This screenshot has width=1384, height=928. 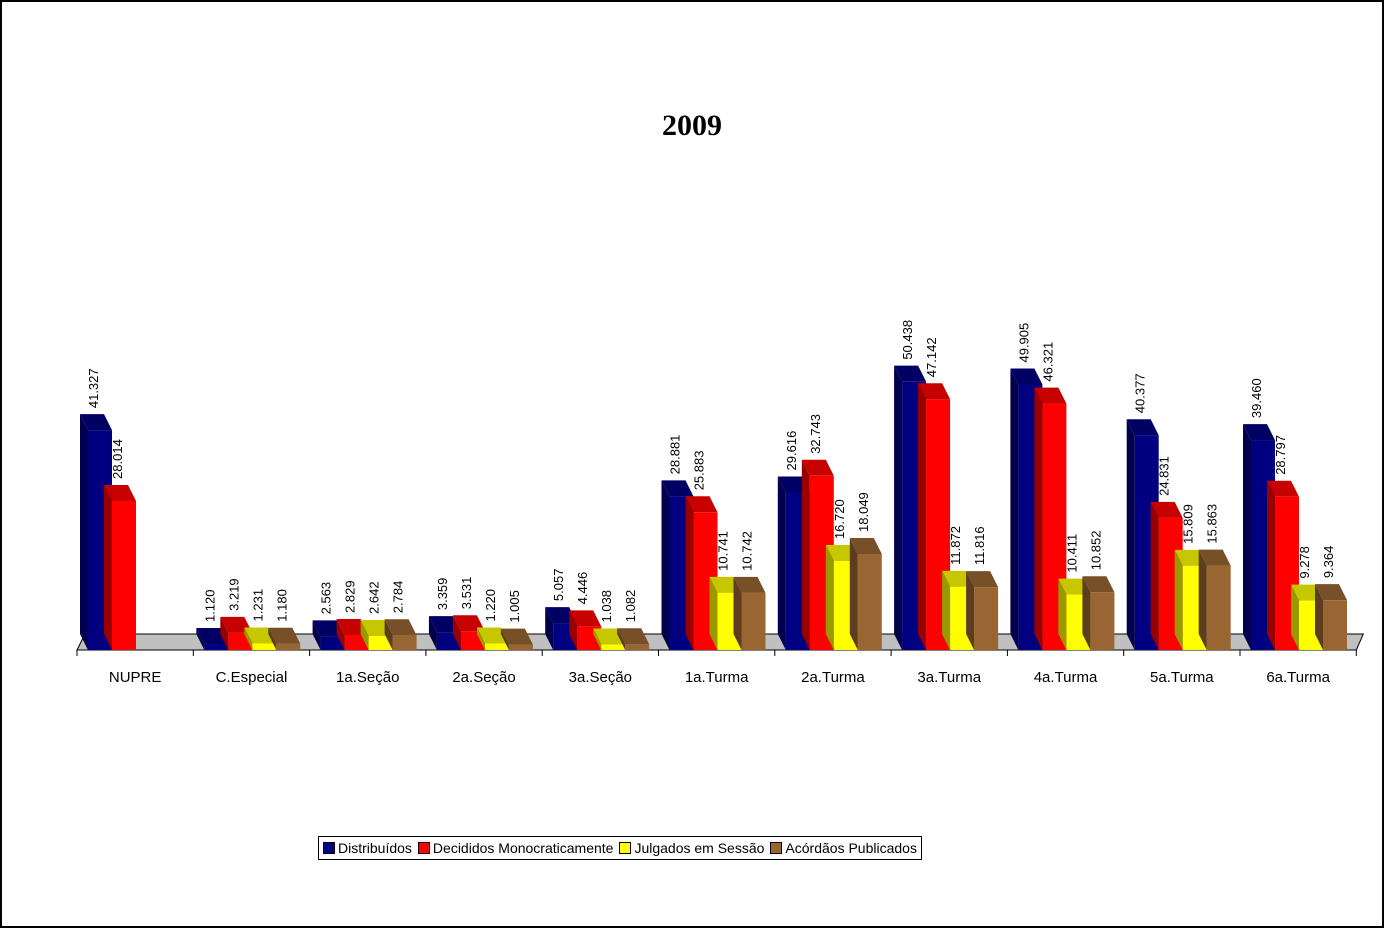 I want to click on legend-item-julgados-em-sessao: Julgados em Sessão, so click(x=691, y=848).